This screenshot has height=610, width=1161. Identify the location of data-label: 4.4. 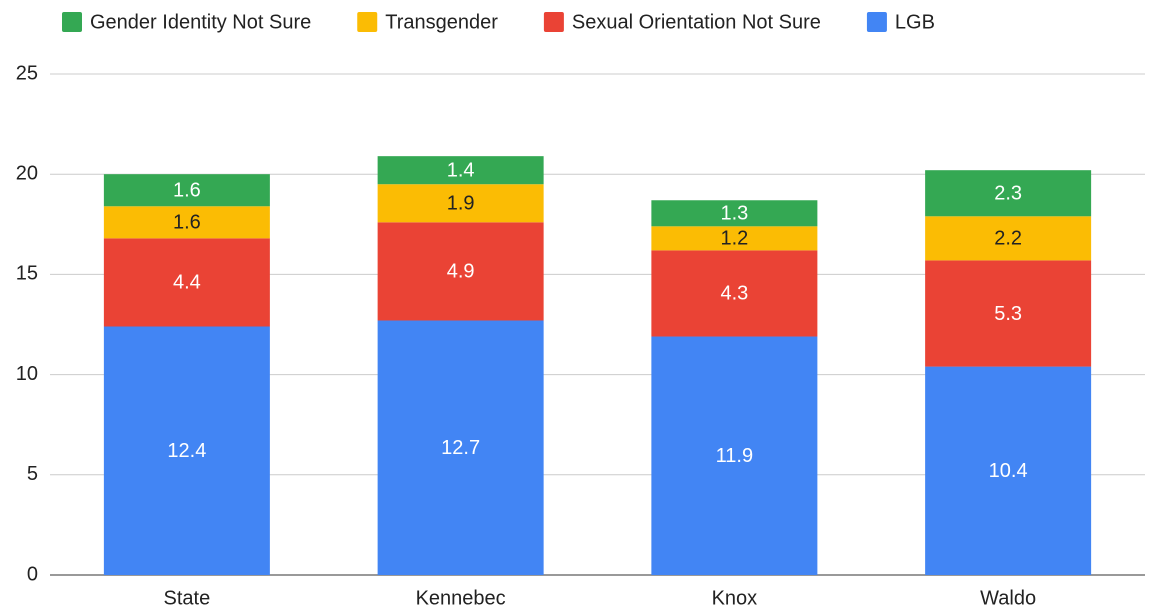
(187, 283).